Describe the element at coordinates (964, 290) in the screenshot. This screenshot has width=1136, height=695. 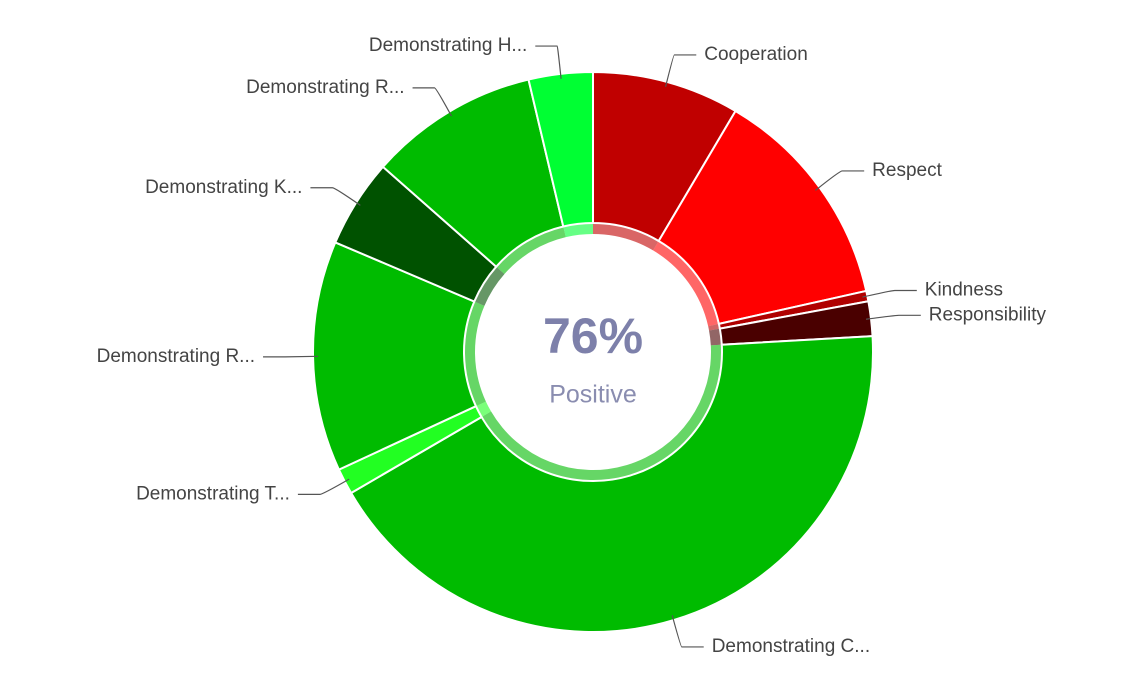
I see `slice-label: Kindness` at that location.